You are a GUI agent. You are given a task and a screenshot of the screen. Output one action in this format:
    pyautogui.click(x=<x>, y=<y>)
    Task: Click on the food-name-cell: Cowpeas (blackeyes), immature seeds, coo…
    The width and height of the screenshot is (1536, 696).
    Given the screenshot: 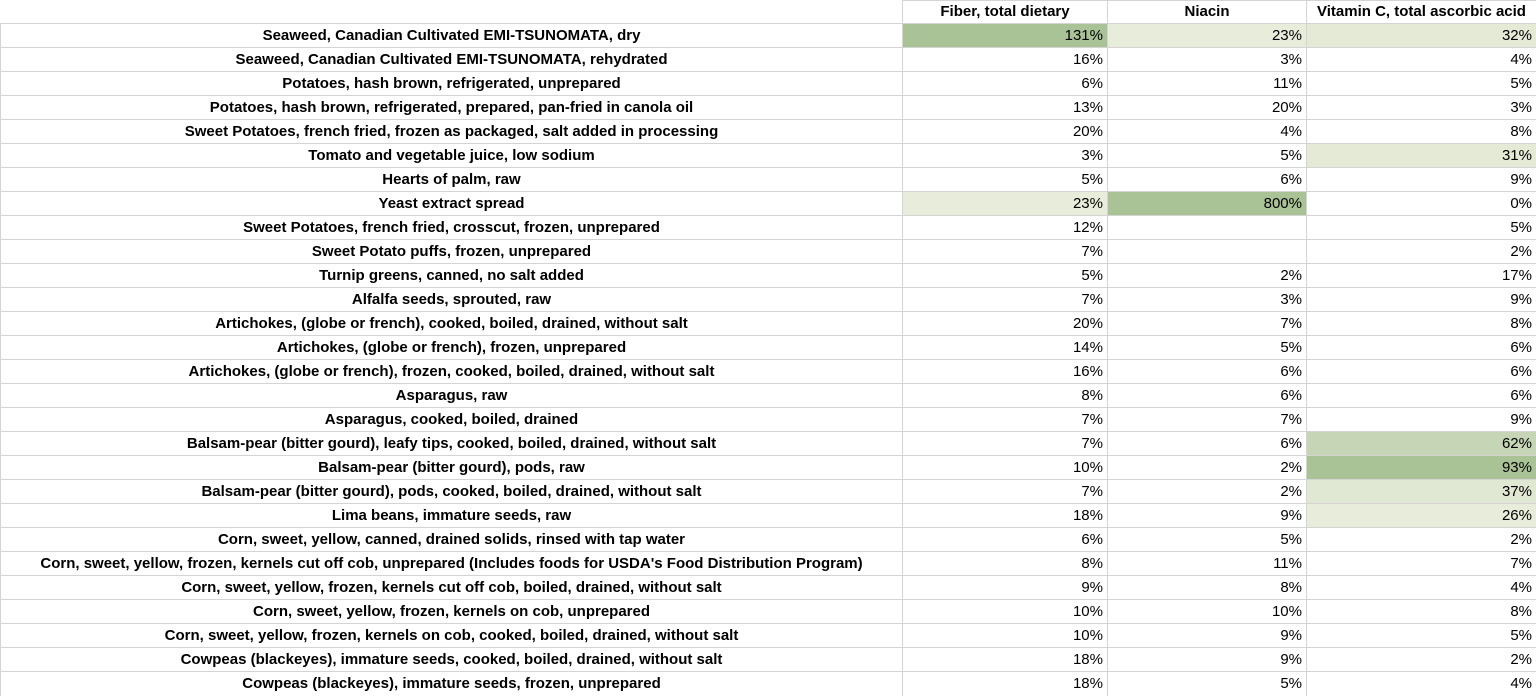 What is the action you would take?
    pyautogui.click(x=452, y=660)
    